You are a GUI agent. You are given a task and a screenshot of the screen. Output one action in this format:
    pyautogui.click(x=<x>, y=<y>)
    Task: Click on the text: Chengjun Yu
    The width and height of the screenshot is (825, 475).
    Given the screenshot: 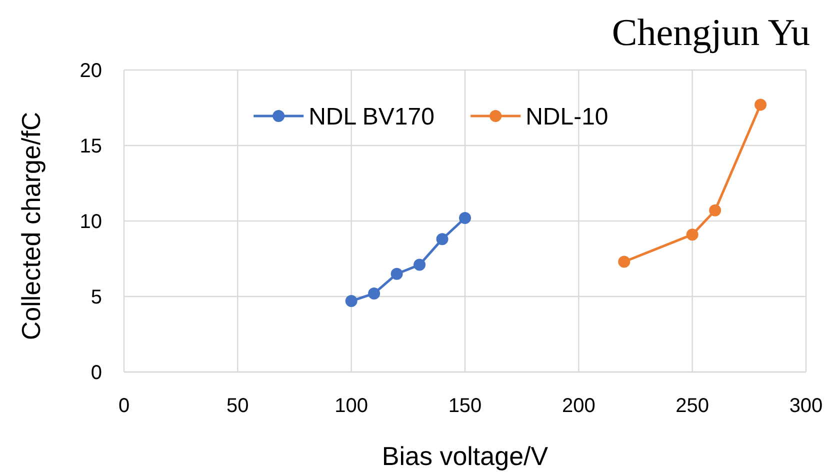 What is the action you would take?
    pyautogui.click(x=711, y=33)
    